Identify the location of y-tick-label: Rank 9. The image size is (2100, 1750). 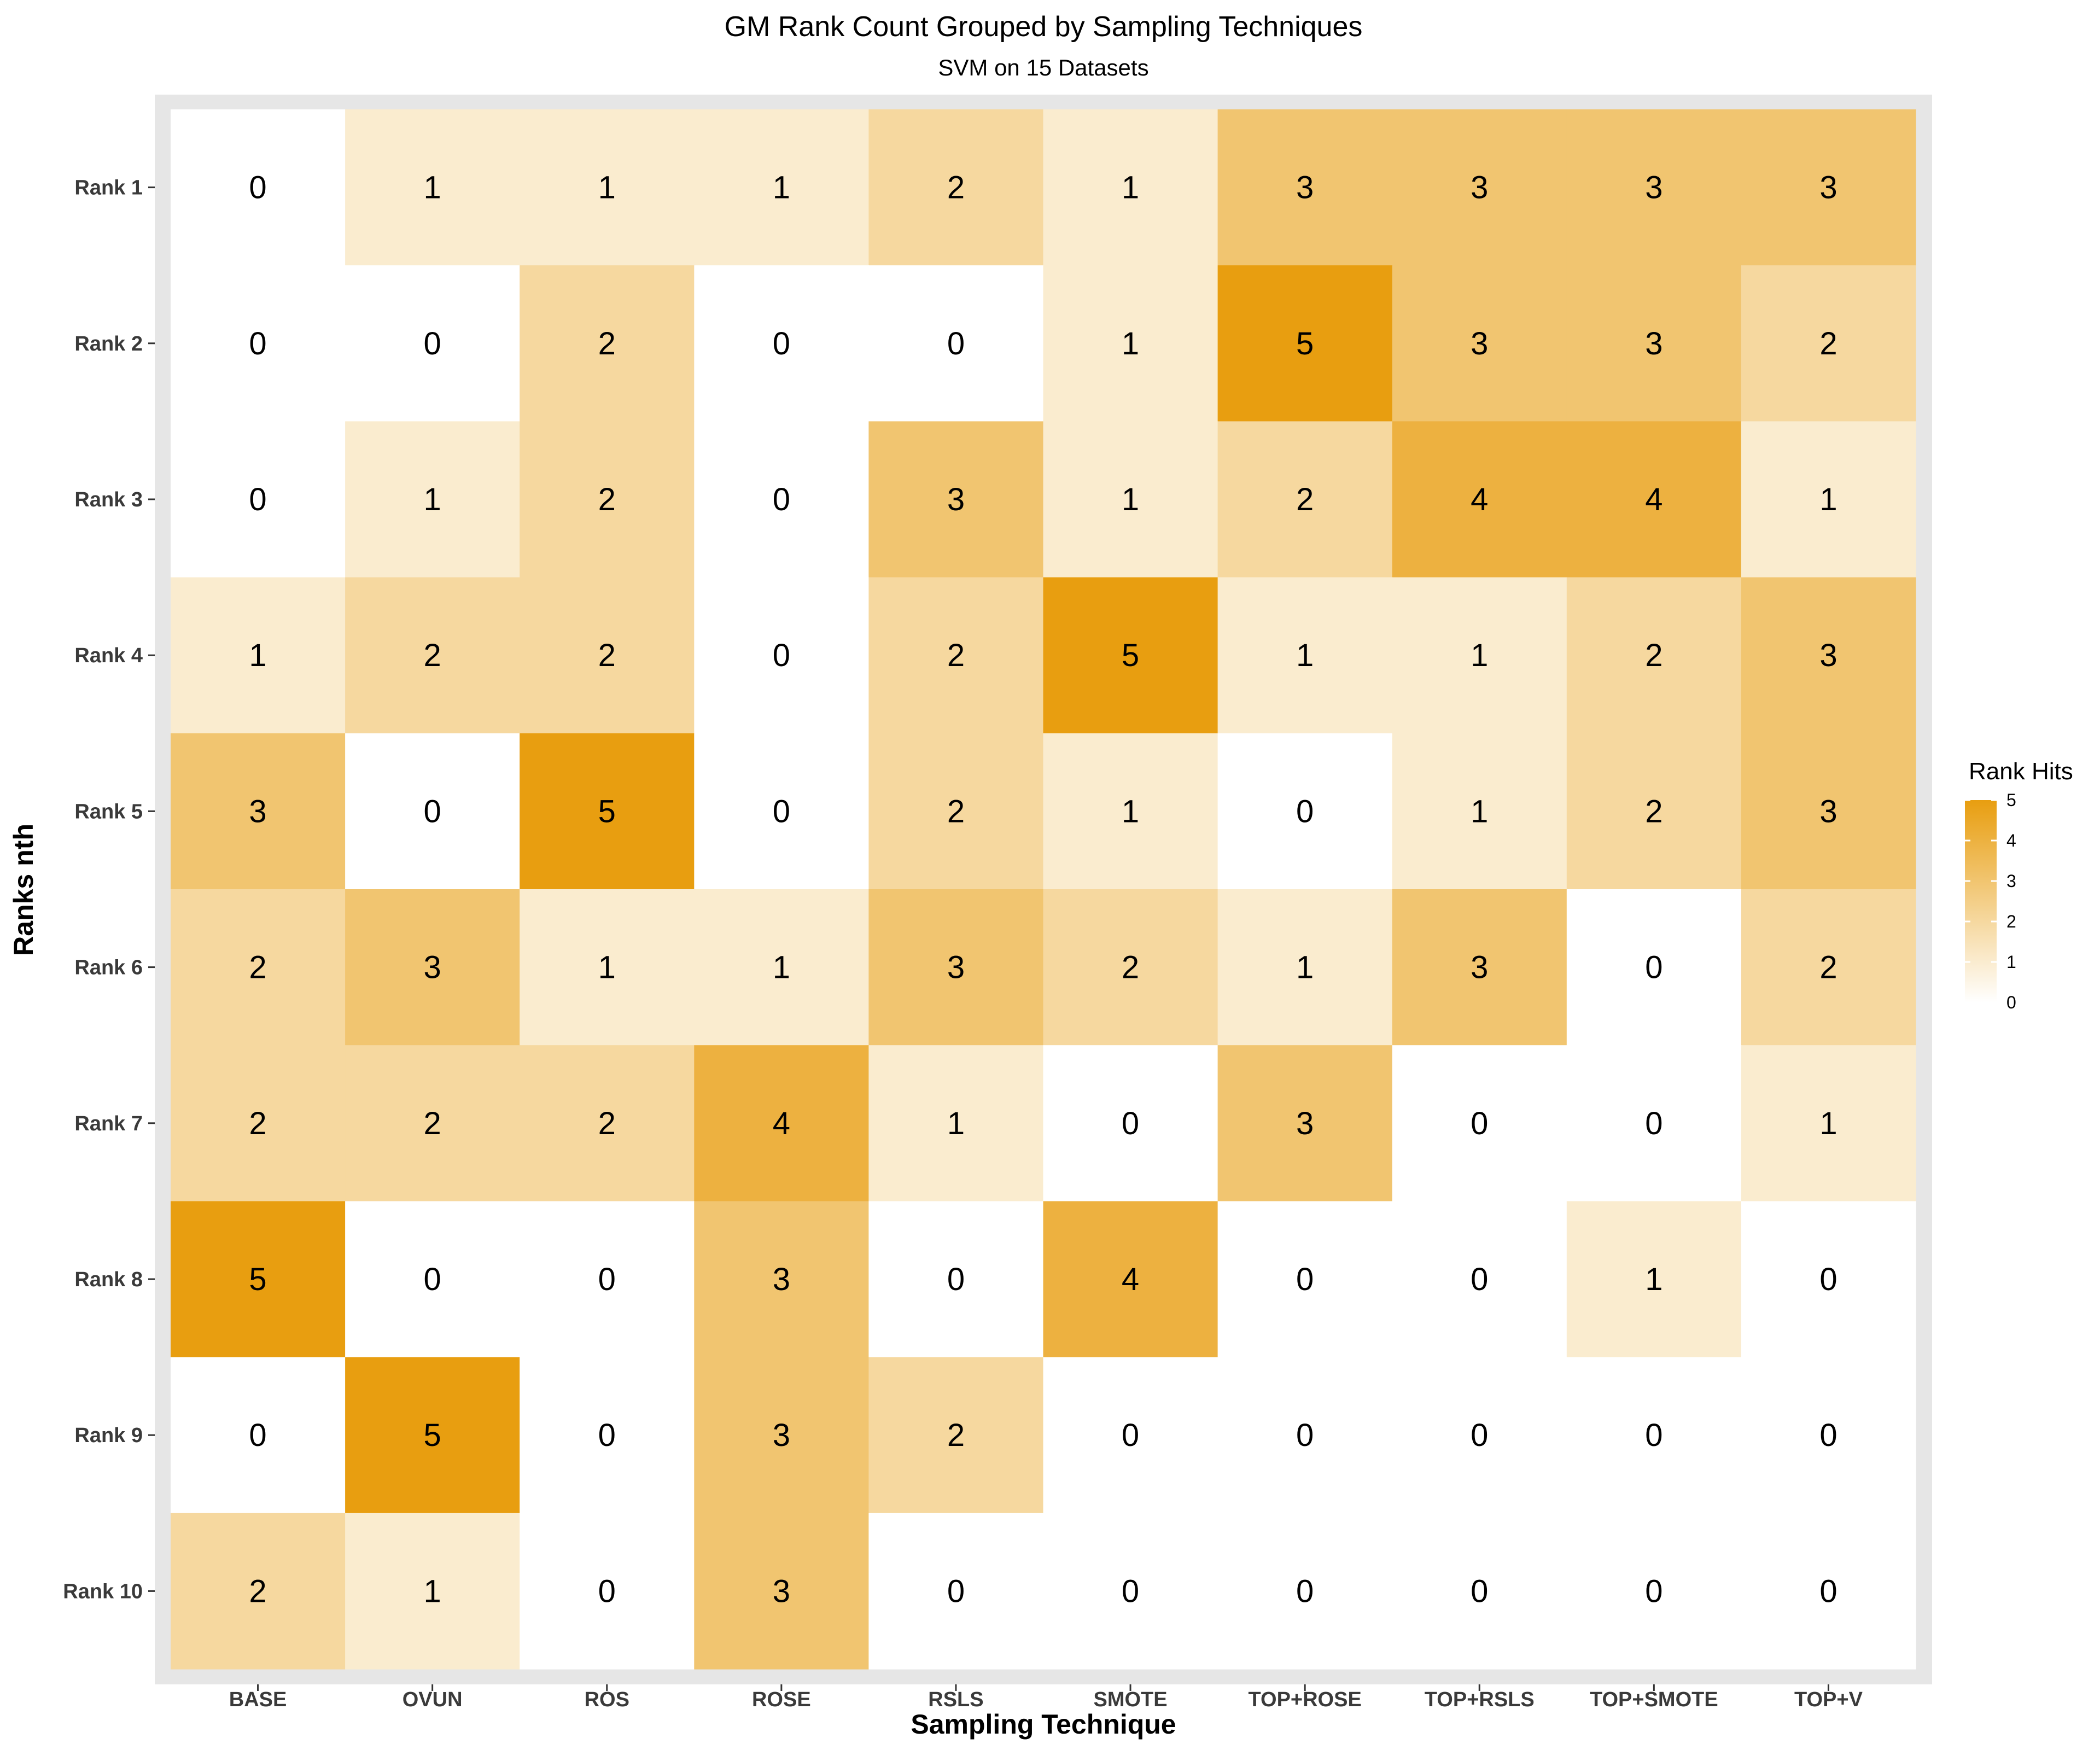
(108, 1435).